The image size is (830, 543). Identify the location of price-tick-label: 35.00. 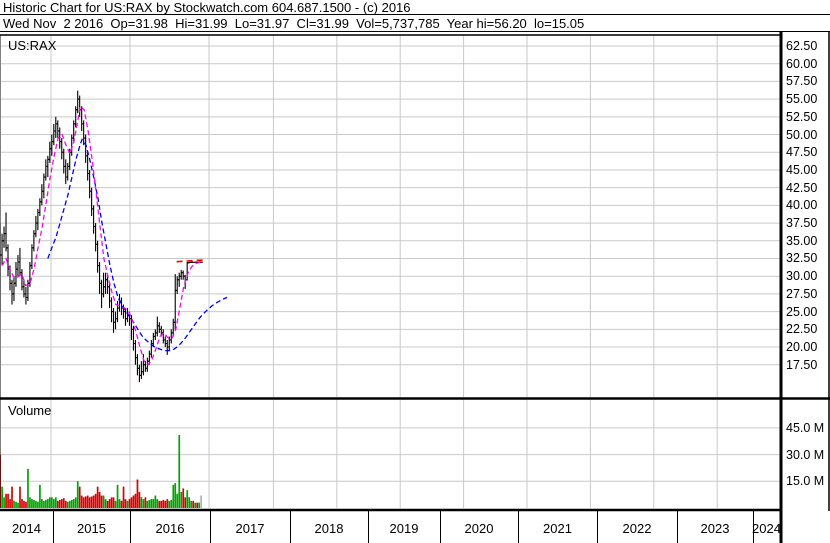
(802, 240).